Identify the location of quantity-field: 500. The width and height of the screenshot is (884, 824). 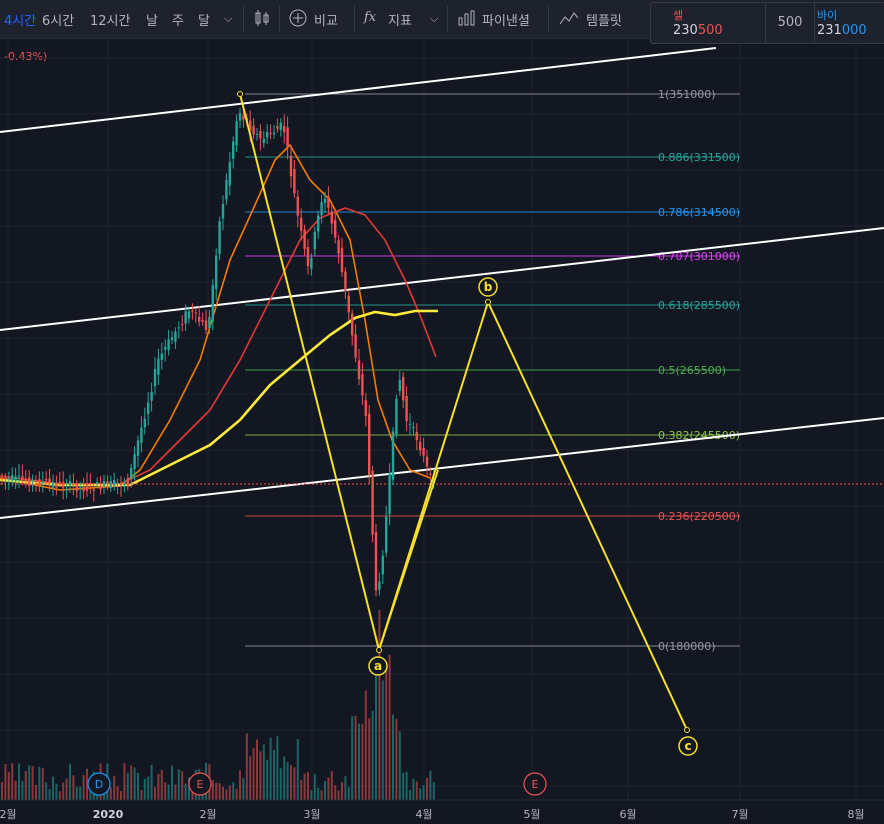
(790, 23).